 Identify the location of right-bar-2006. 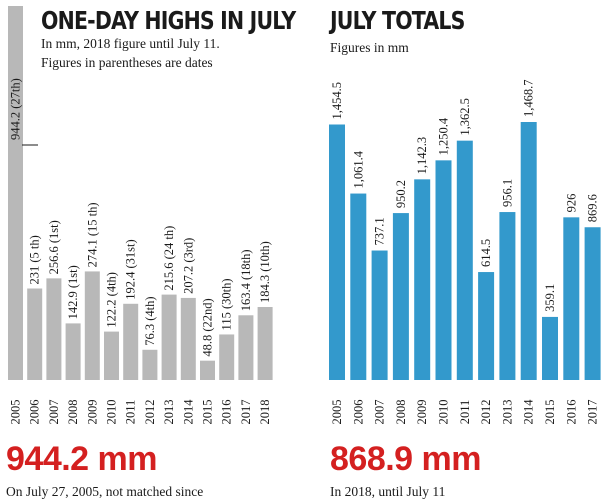
(358, 286).